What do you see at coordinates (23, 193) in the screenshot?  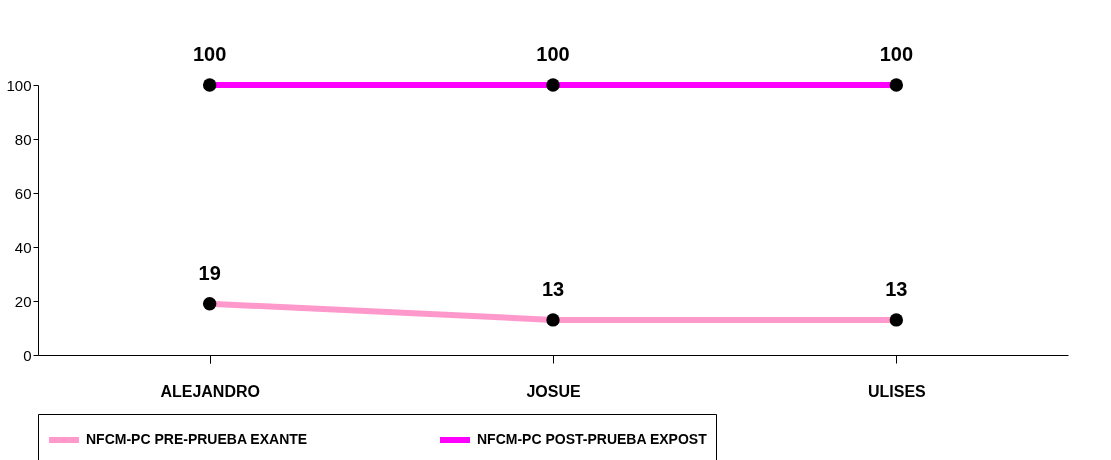 I see `y-tick-label: 60` at bounding box center [23, 193].